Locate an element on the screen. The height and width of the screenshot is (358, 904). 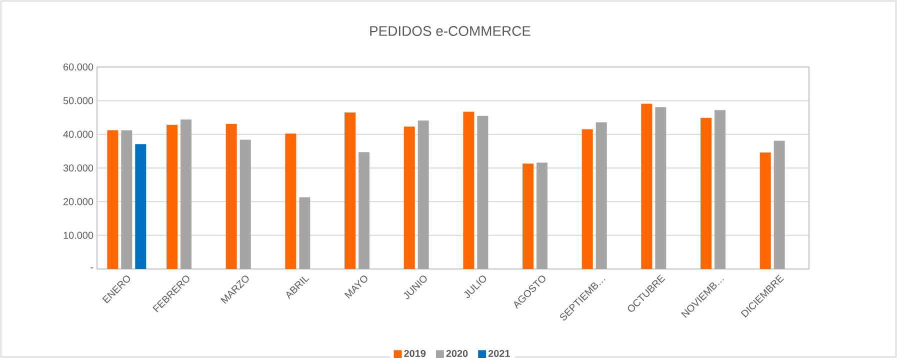
y-tick-label: 60.000 is located at coordinates (79, 67).